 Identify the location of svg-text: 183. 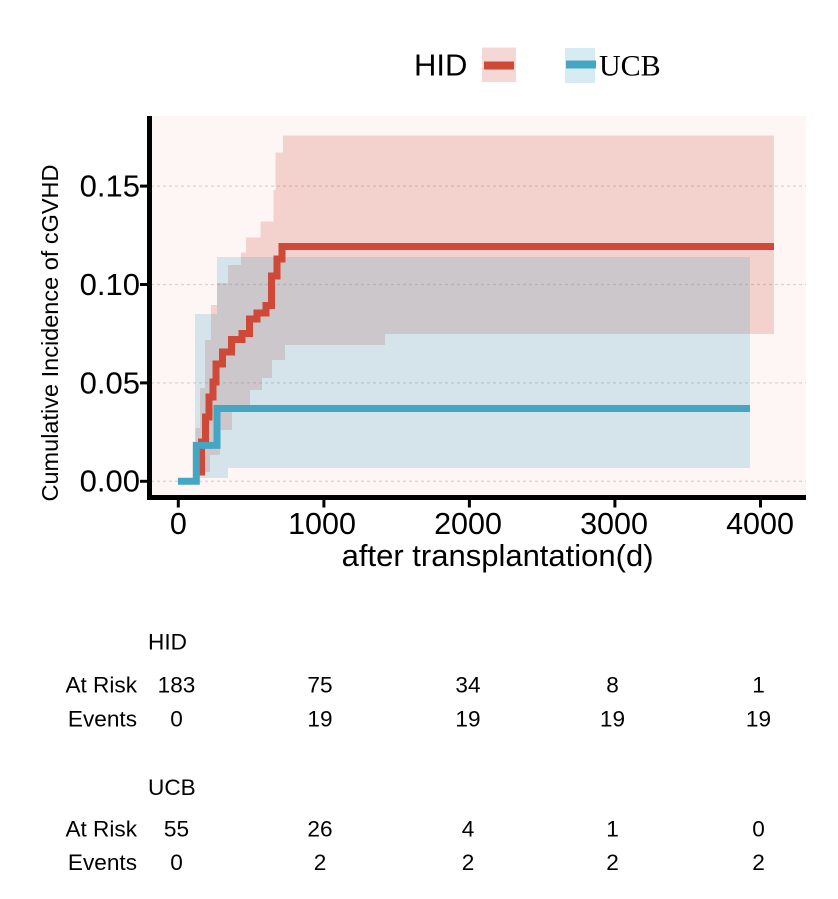
(177, 685).